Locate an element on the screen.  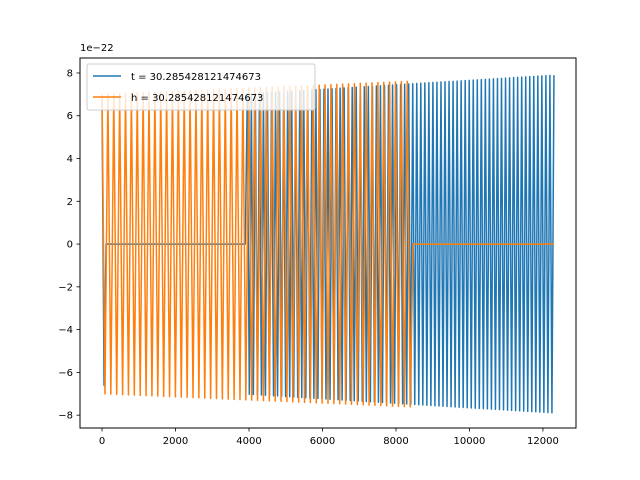
y-tick-label: −4 is located at coordinates (65, 330).